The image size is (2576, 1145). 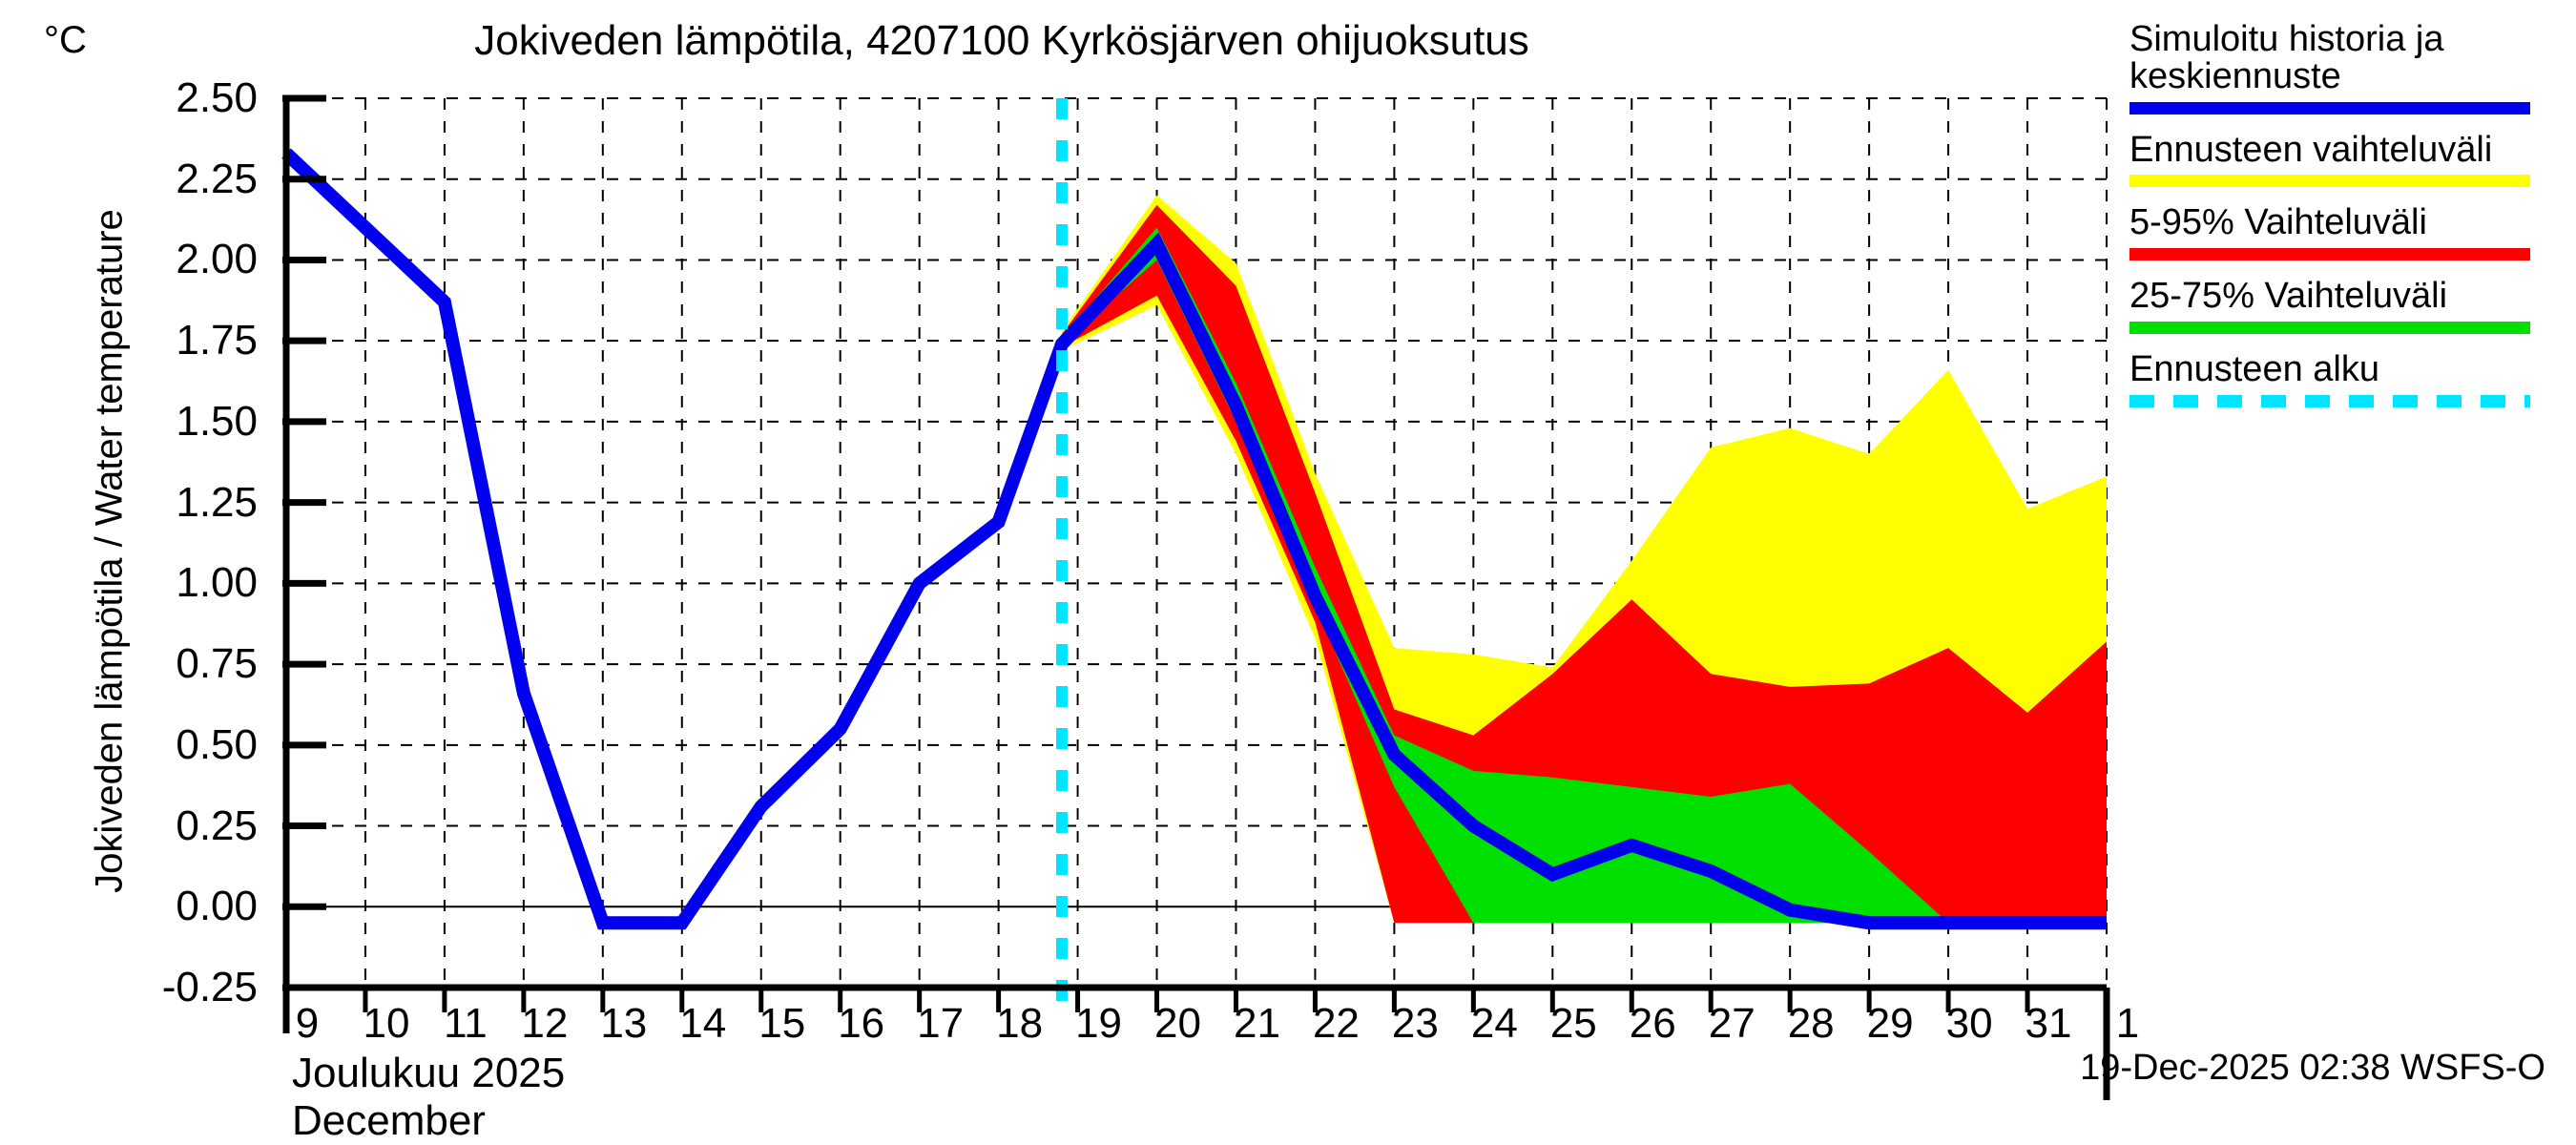 What do you see at coordinates (1256, 1023) in the screenshot?
I see `x-tick-label: 21` at bounding box center [1256, 1023].